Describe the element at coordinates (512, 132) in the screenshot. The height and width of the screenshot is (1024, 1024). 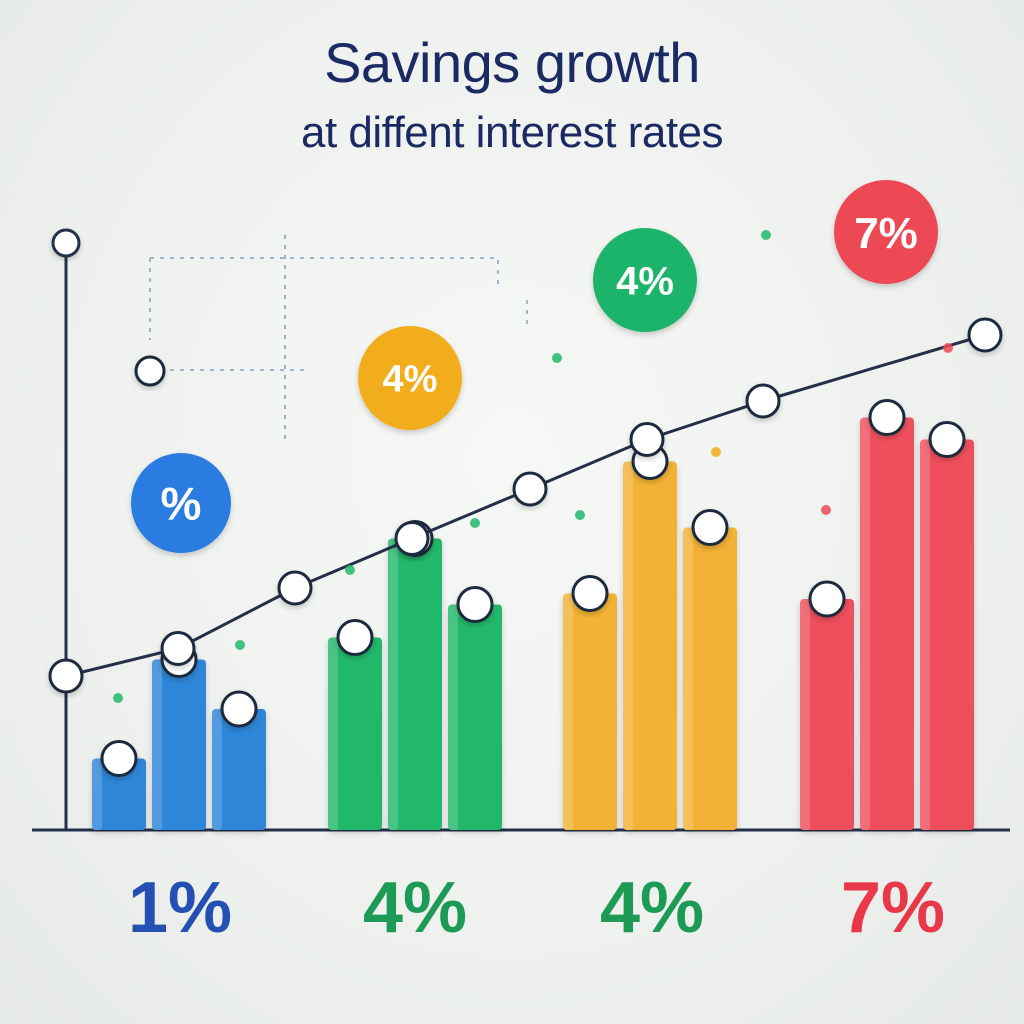
I see `chart-subtitle: at diffent interest rates` at that location.